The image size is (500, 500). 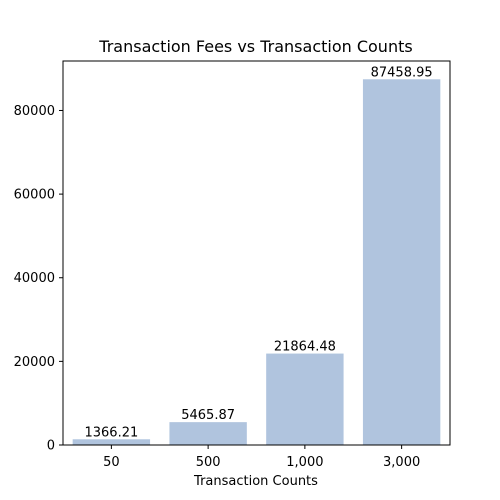 What do you see at coordinates (34, 195) in the screenshot?
I see `y-tick-label: 60000` at bounding box center [34, 195].